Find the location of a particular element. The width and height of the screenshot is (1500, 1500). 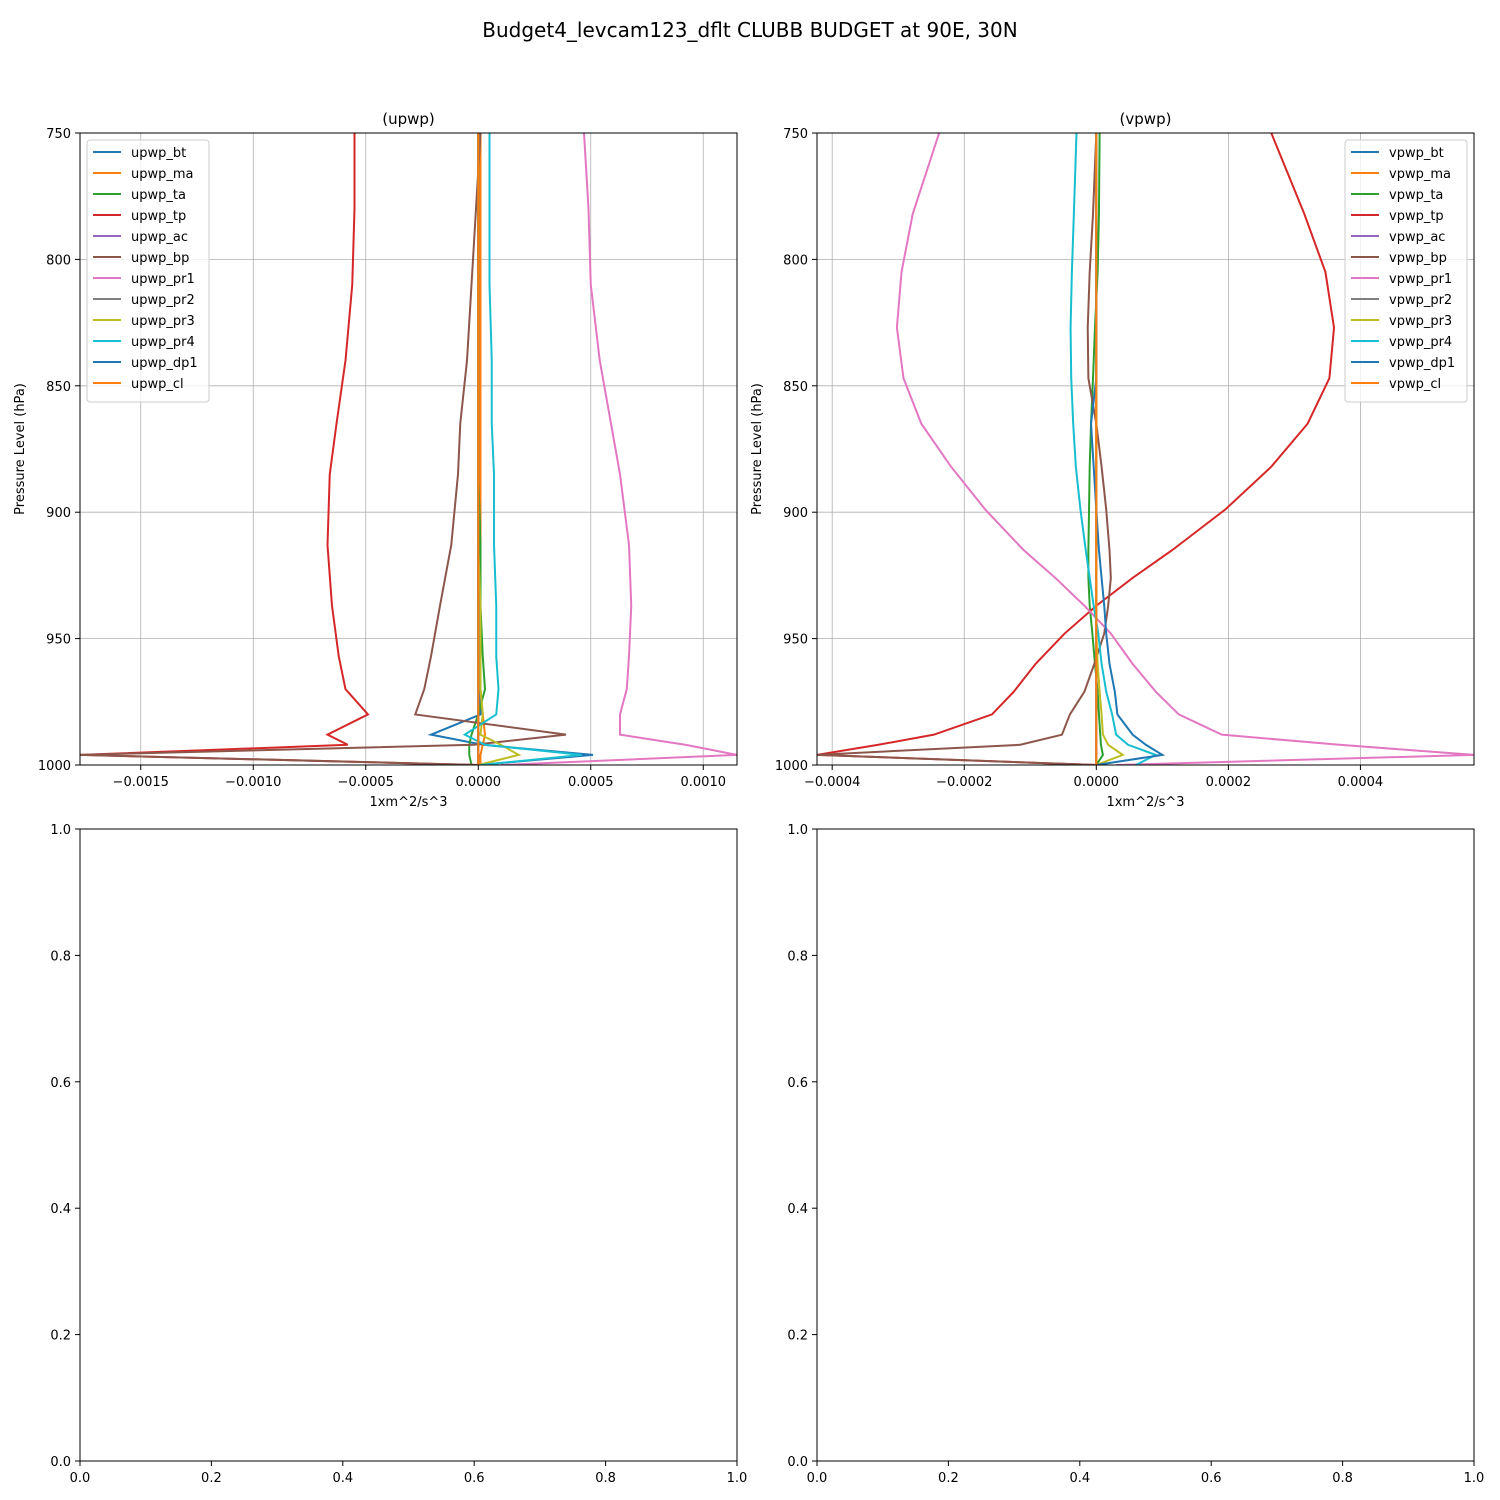

series-line-vpwp_pr4 is located at coordinates (1114, 449).